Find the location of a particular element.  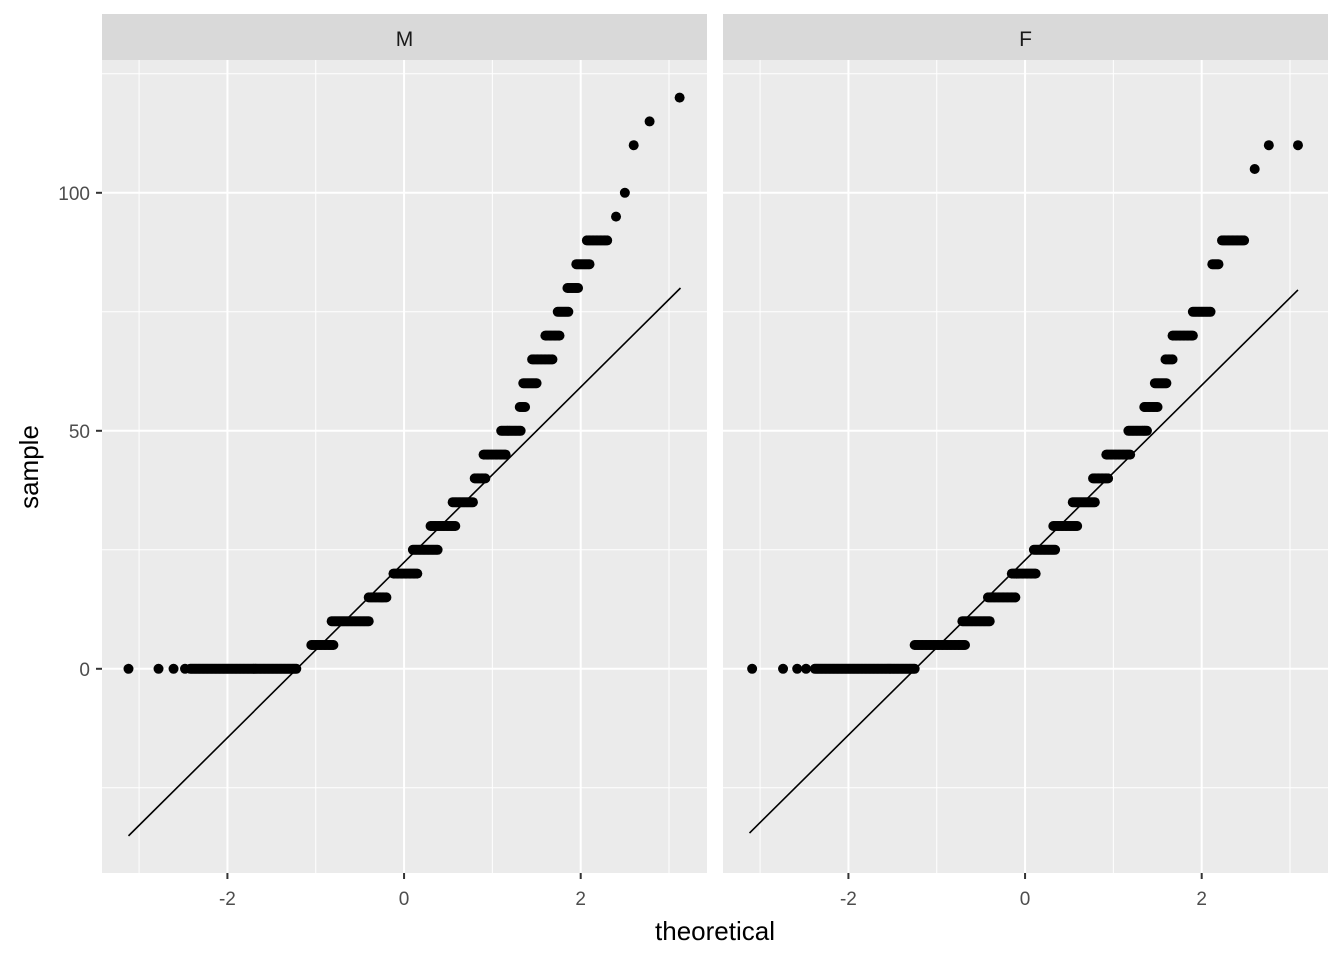

y-axis-title: sample is located at coordinates (29, 467).